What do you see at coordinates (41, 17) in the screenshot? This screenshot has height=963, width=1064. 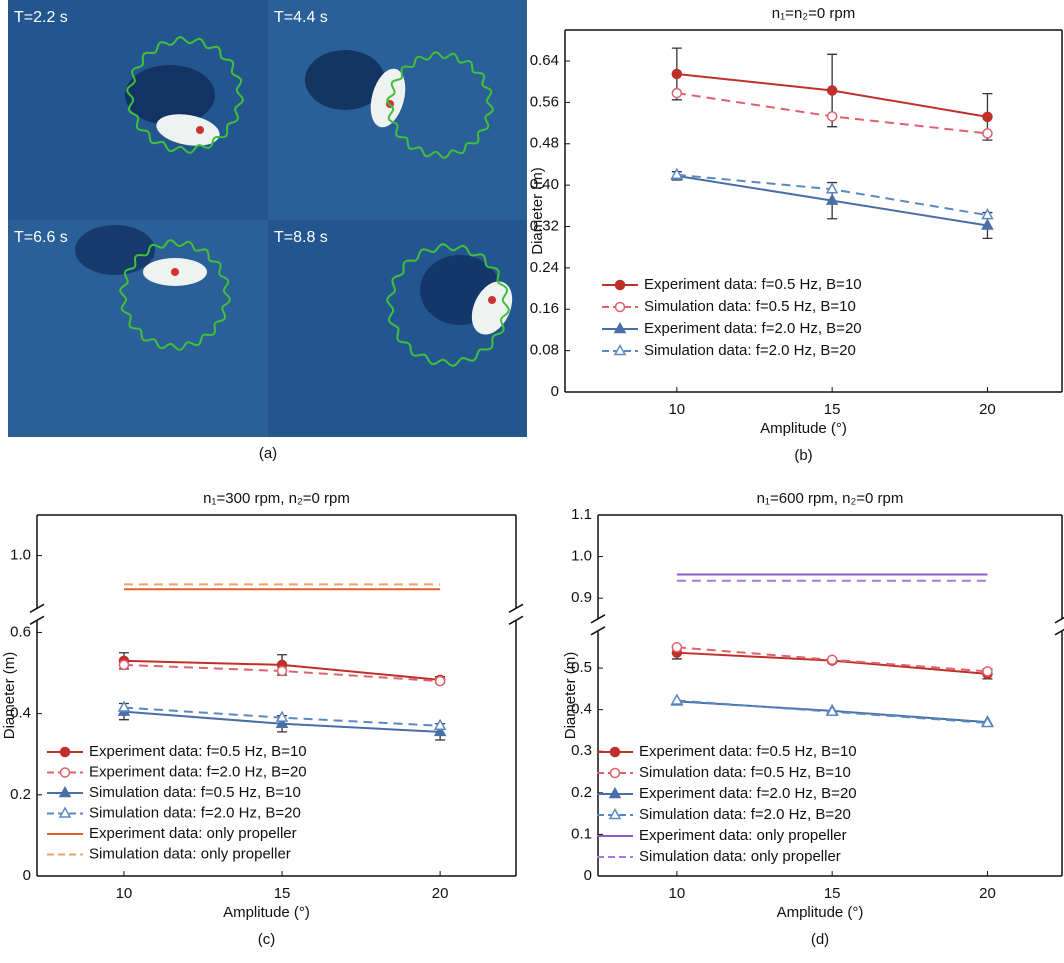 I see `photo-label: T=2.2 s` at bounding box center [41, 17].